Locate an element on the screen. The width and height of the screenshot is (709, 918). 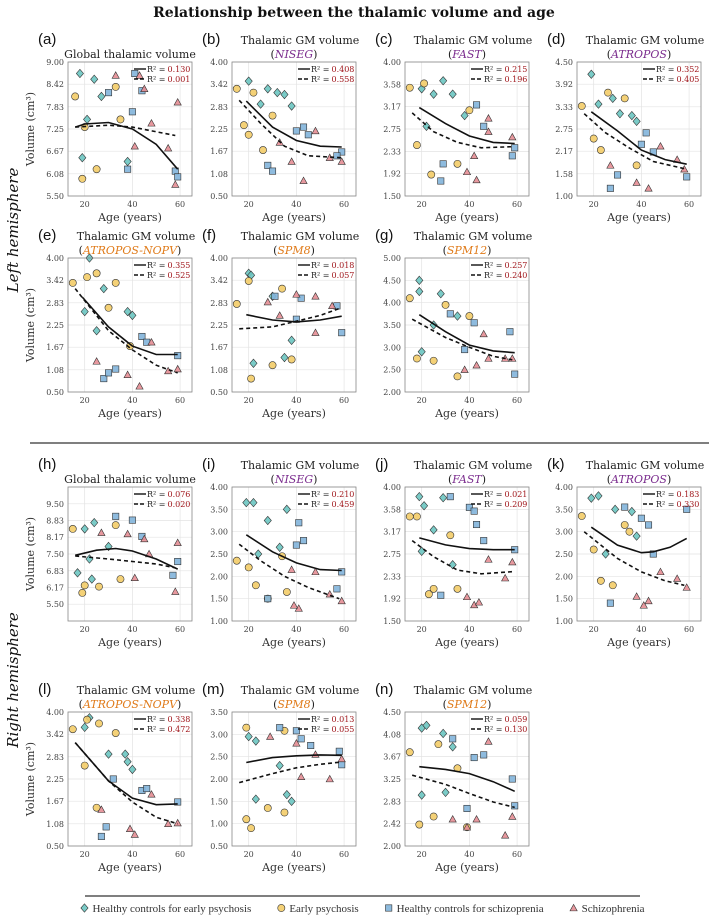
r2-value: 0.001 is located at coordinates (178, 79).